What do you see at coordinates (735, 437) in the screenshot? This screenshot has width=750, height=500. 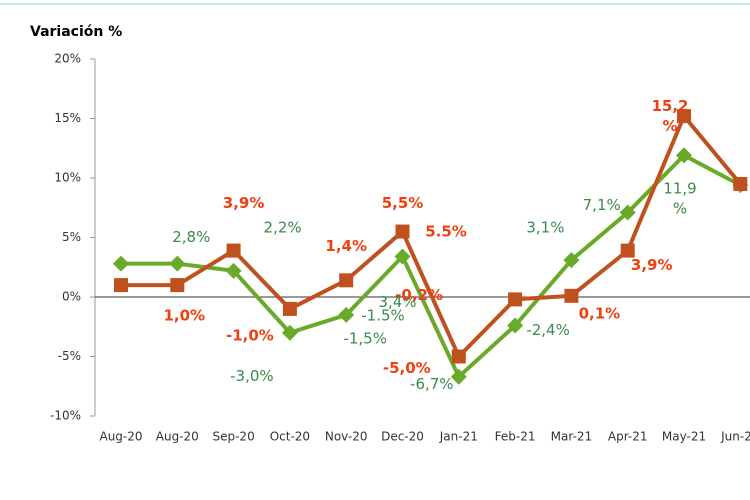 I see `x-tick-label: Jun-21` at bounding box center [735, 437].